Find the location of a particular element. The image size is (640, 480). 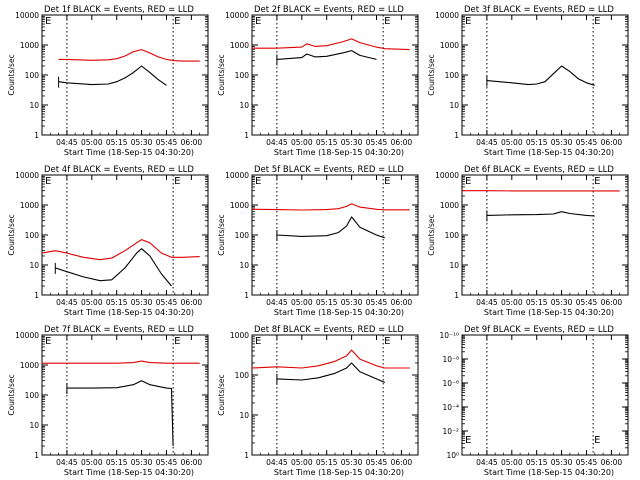

y-tick-label: 10⁻⁴ is located at coordinates (450, 407).